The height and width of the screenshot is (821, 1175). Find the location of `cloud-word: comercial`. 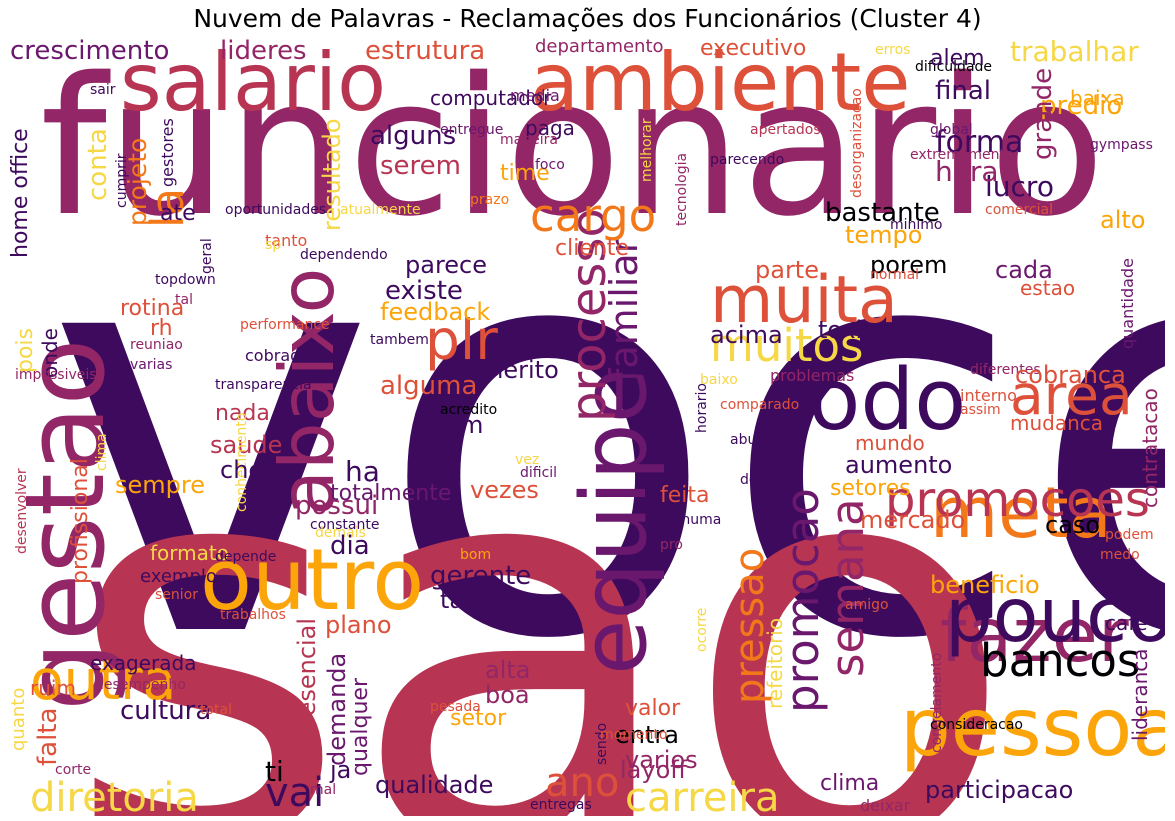

cloud-word: comercial is located at coordinates (1019, 210).